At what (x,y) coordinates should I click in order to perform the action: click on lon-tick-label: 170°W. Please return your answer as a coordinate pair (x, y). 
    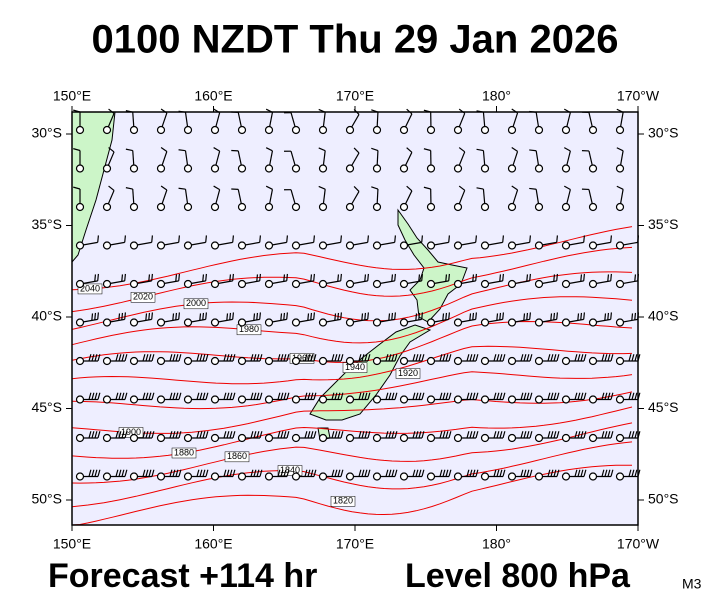
    Looking at the image, I should click on (638, 96).